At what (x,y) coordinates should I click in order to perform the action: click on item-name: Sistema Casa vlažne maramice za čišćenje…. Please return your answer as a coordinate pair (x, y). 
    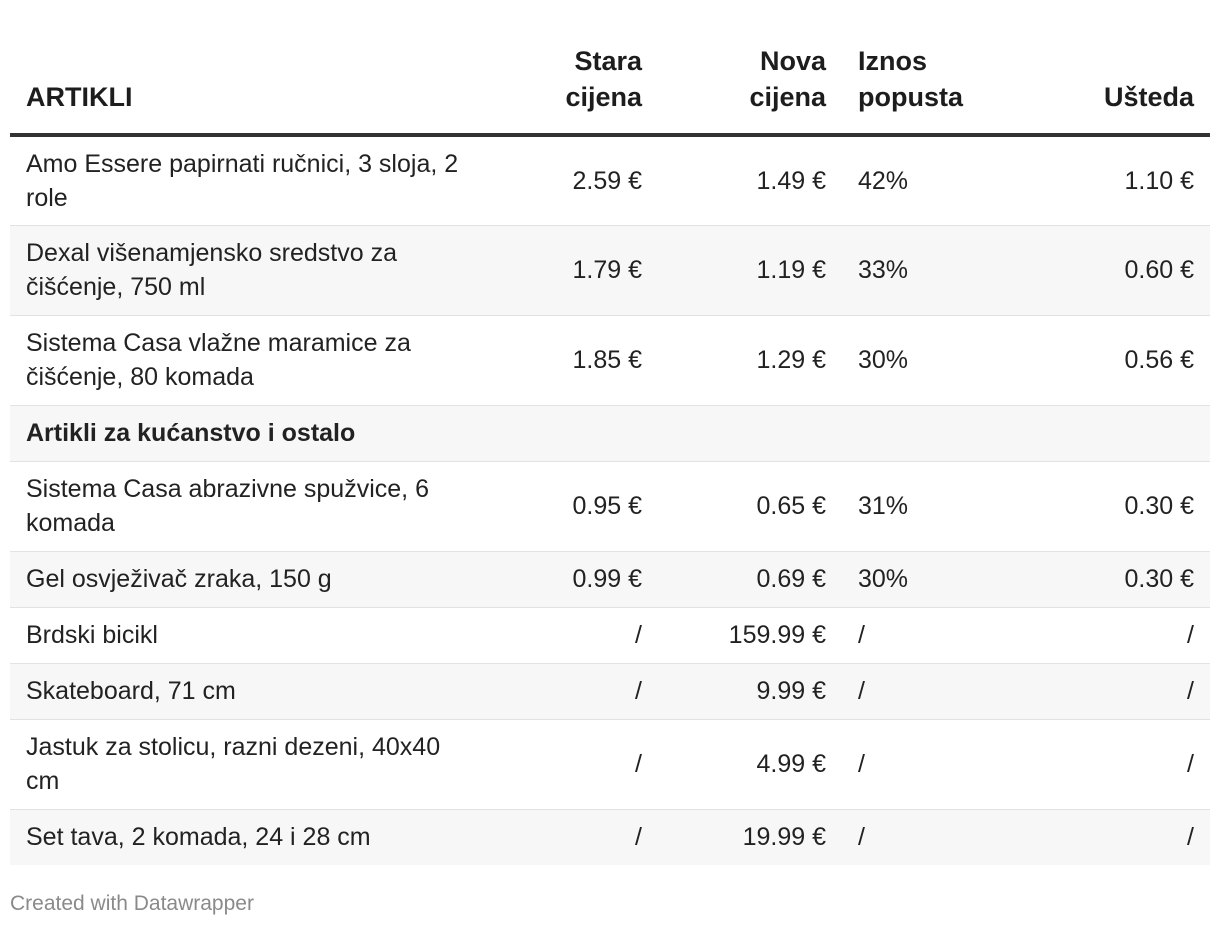
    Looking at the image, I should click on (245, 360).